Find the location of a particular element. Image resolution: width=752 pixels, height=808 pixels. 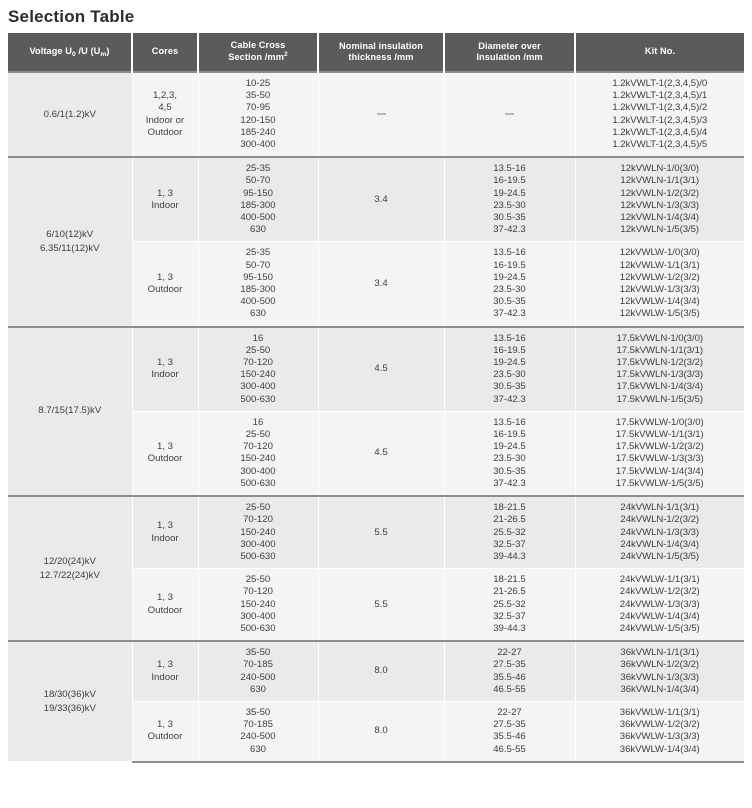

cell-kit-no-line: 12kVWLW-1/3(3/3) is located at coordinates (659, 290).